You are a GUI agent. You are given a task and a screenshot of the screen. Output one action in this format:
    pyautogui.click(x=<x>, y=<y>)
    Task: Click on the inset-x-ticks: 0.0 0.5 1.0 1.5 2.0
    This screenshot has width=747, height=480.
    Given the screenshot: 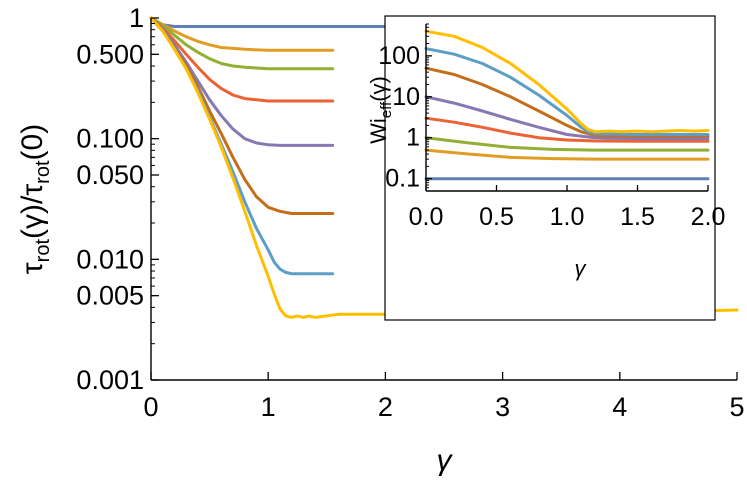 What is the action you would take?
    pyautogui.click(x=567, y=208)
    